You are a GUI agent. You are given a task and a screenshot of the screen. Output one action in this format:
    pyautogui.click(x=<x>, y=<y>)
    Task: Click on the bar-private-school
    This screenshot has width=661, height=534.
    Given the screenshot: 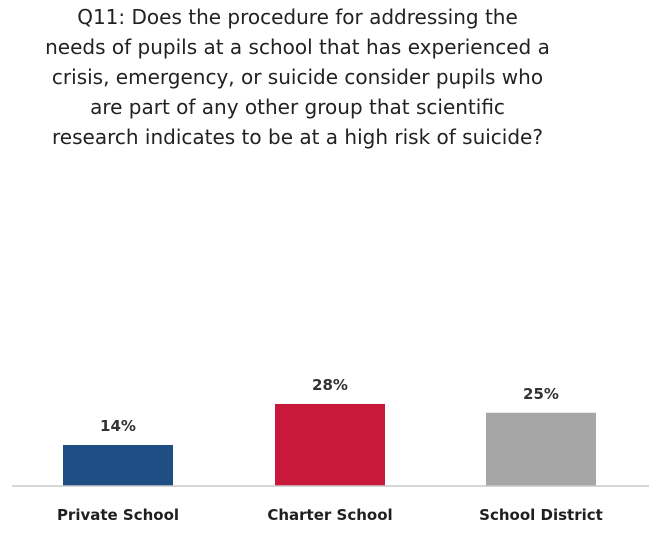 What is the action you would take?
    pyautogui.click(x=118, y=465)
    